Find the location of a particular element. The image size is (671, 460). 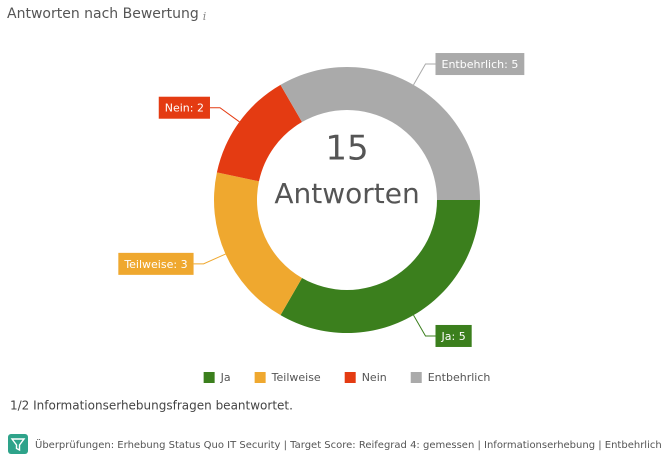

legend-label: Ja is located at coordinates (225, 377).